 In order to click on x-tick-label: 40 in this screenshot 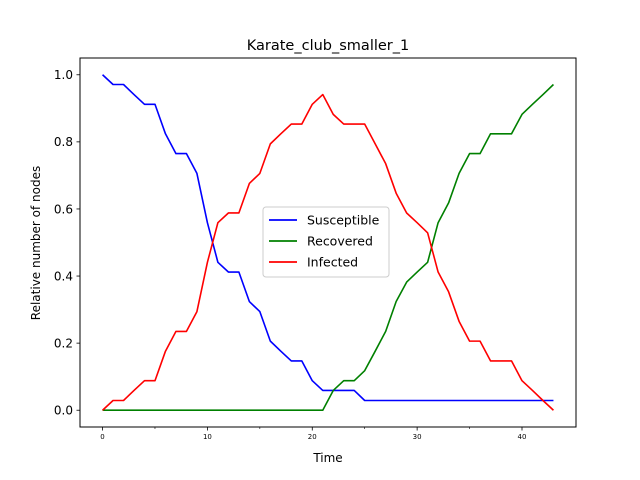, I will do `click(522, 437)`.